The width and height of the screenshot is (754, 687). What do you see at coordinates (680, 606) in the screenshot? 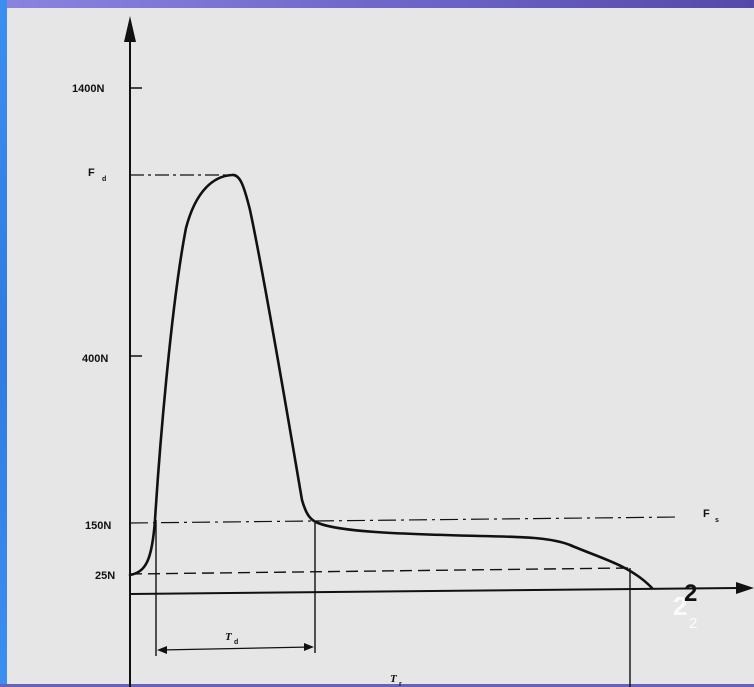
I see `page-number-shadow: 2` at bounding box center [680, 606].